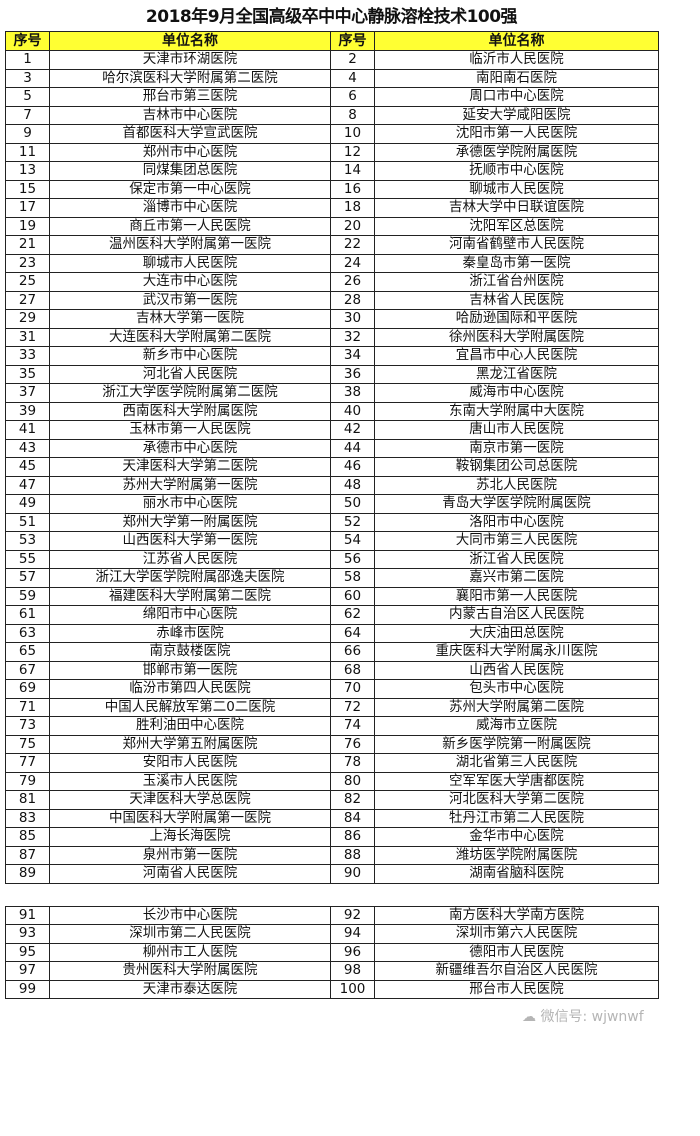 The image size is (700, 1136). Describe the element at coordinates (352, 41) in the screenshot. I see `header-num: 序号` at that location.